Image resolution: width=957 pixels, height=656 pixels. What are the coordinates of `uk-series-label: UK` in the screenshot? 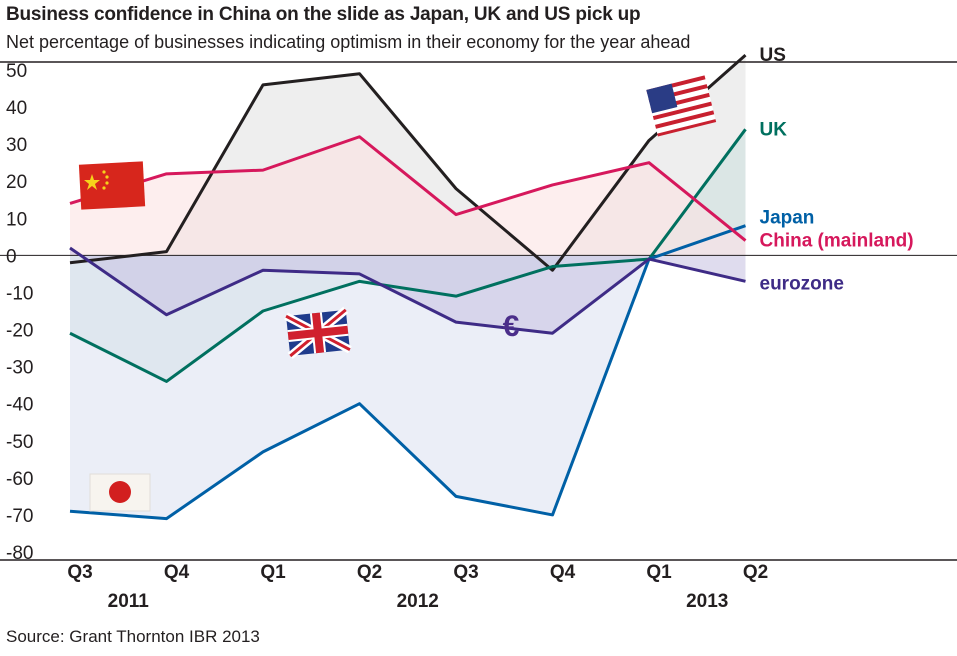 It's located at (774, 129).